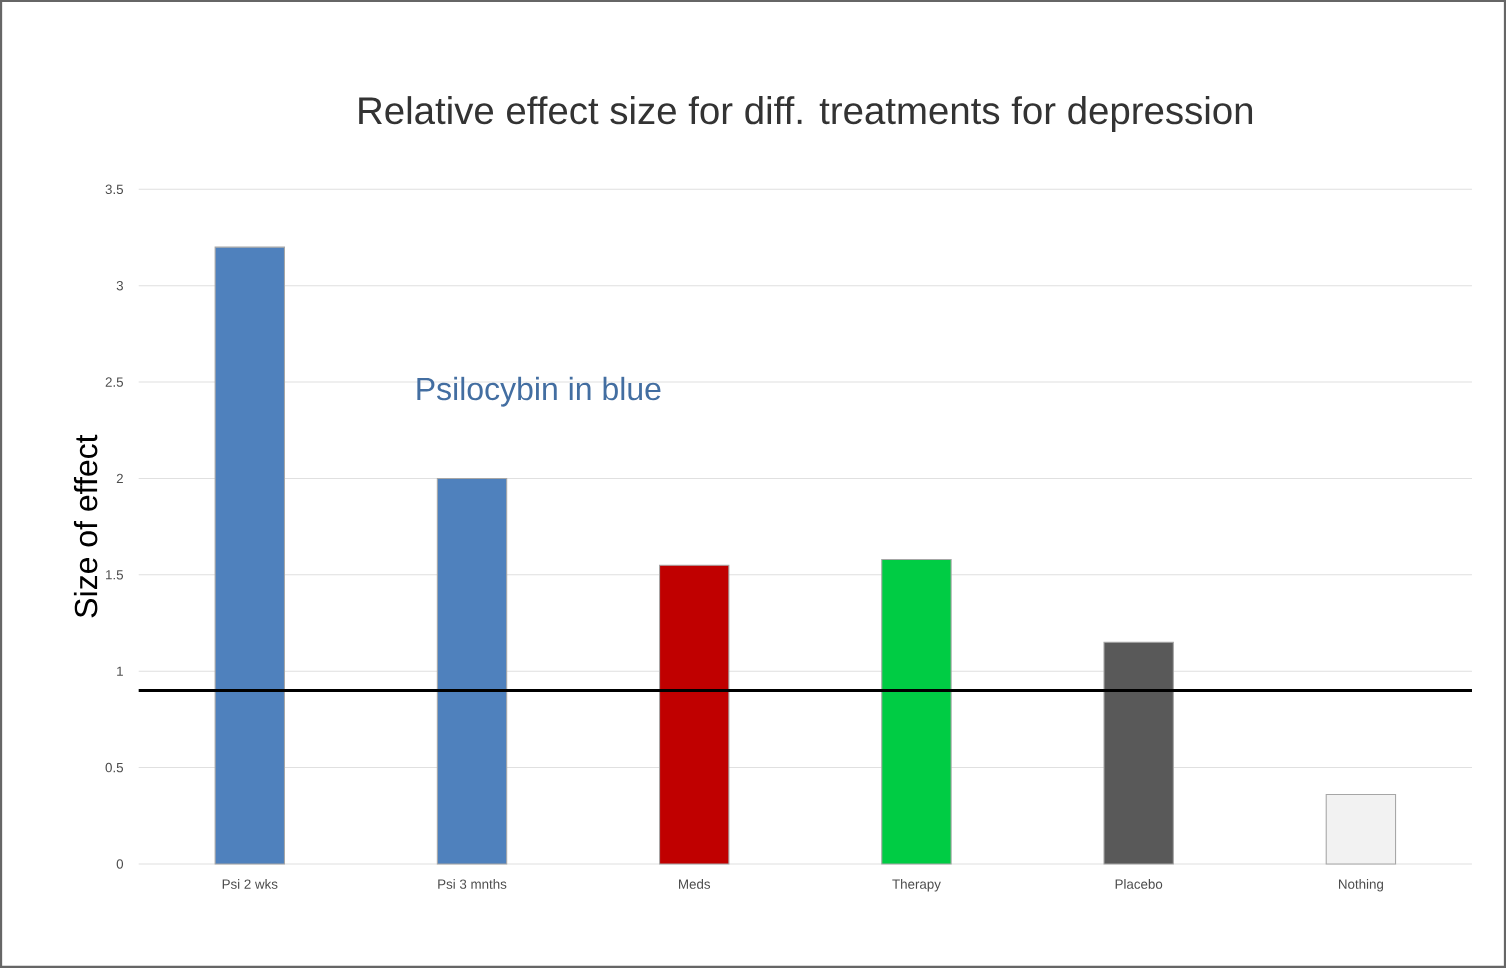 The width and height of the screenshot is (1506, 968). Describe the element at coordinates (539, 391) in the screenshot. I see `annotation: Psilocybin in blue` at that location.